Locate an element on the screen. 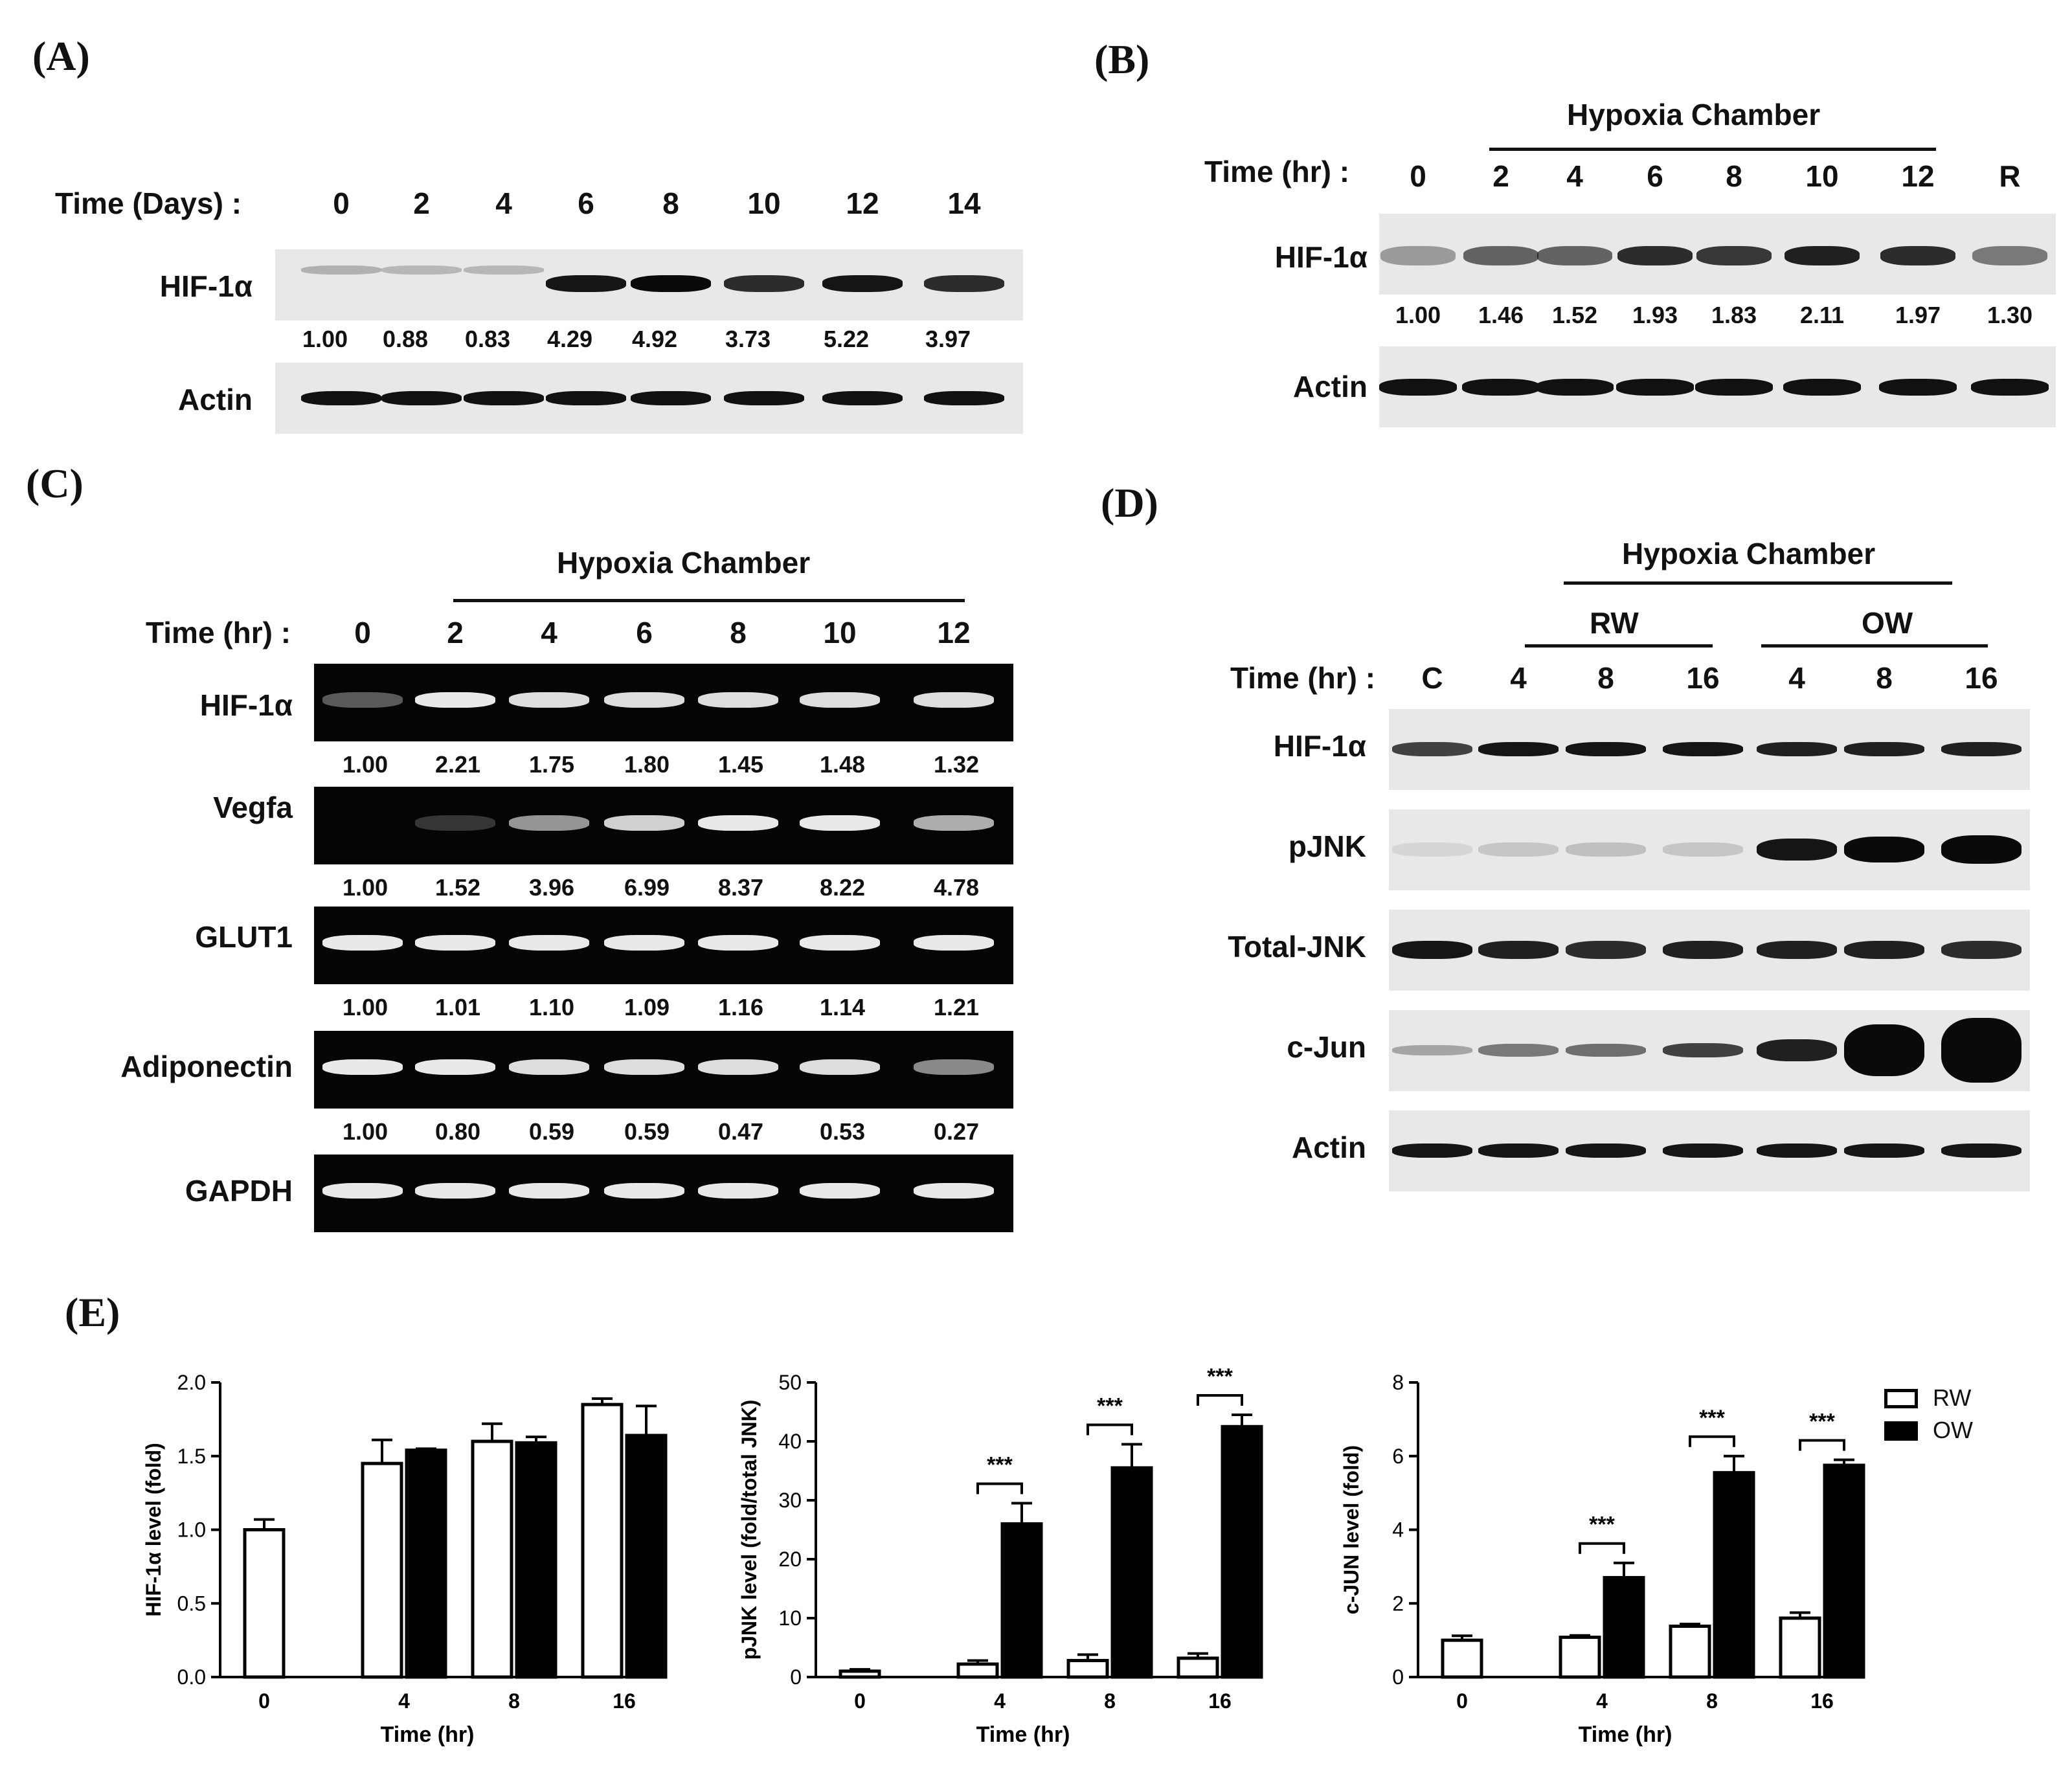  significance-mark: *** is located at coordinates (1712, 1418).